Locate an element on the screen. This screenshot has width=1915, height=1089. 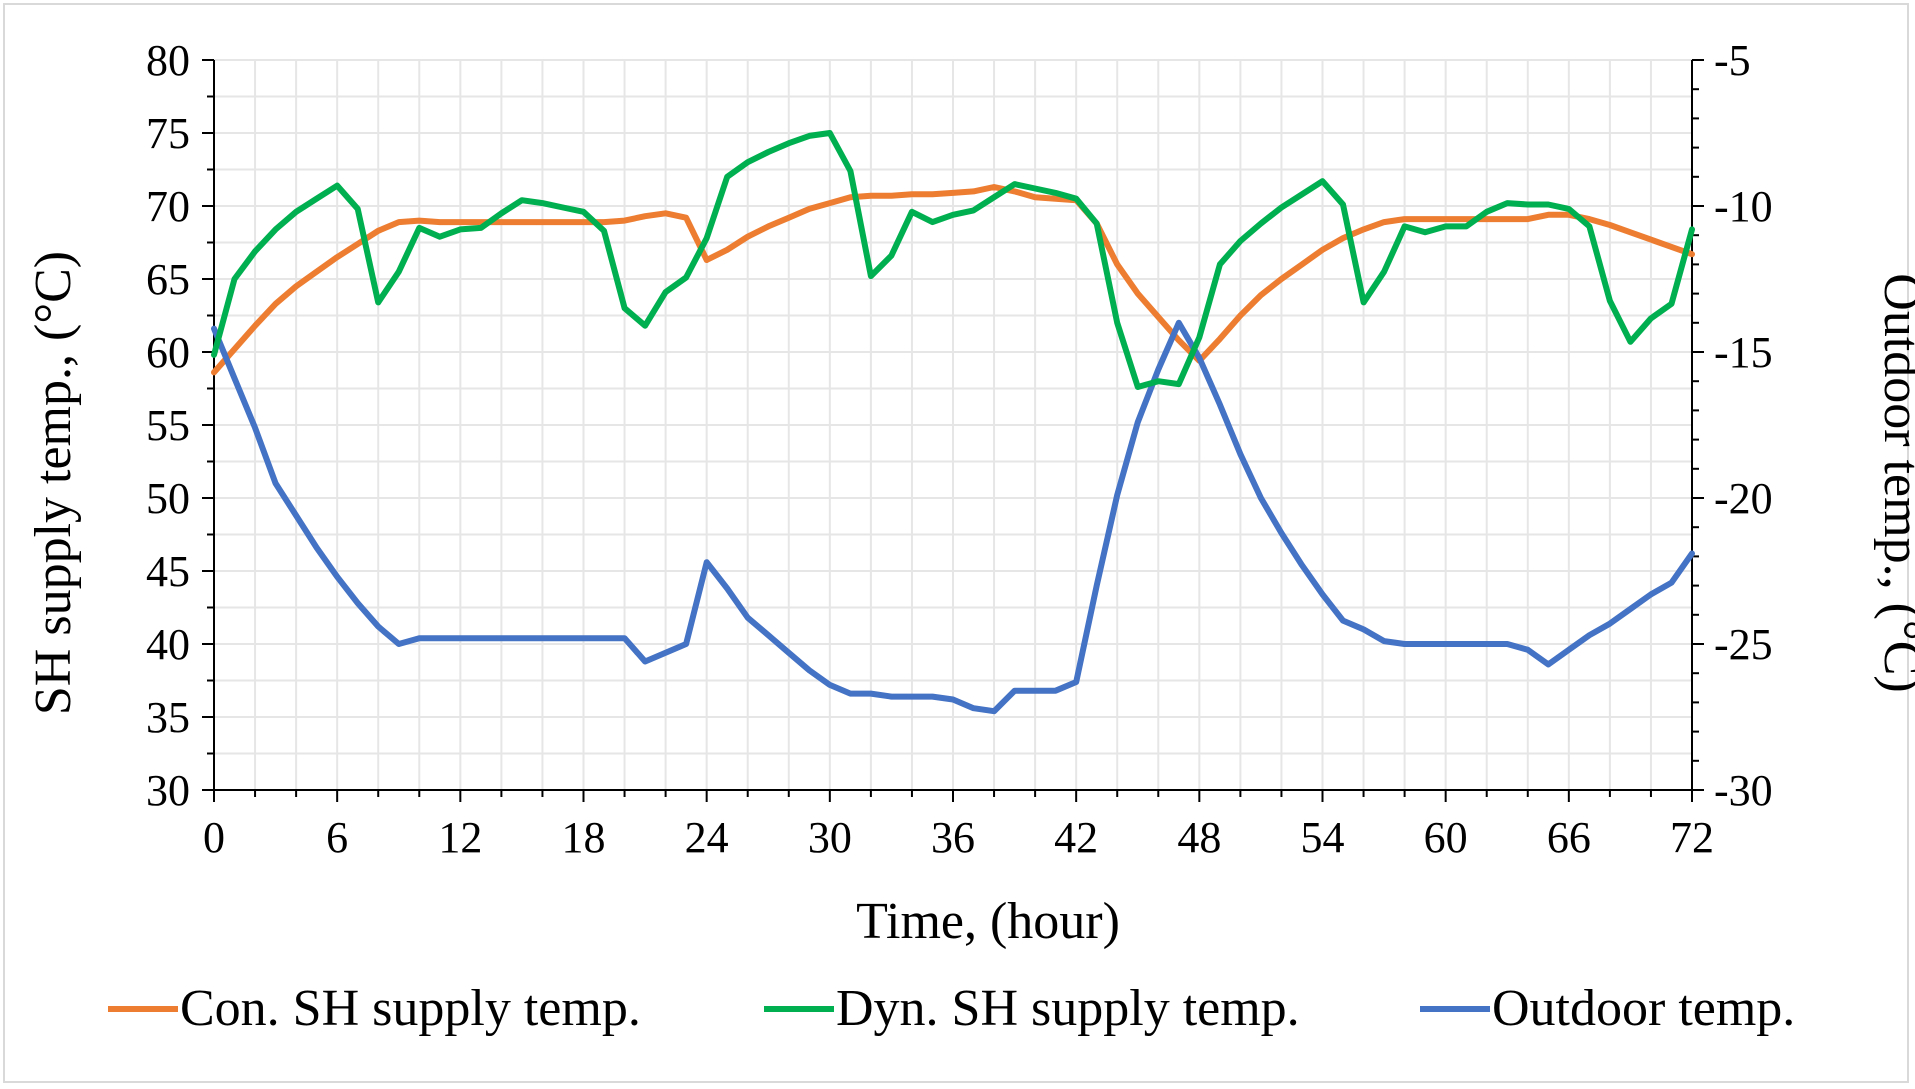
left-tick-label: 70 is located at coordinates (168, 206).